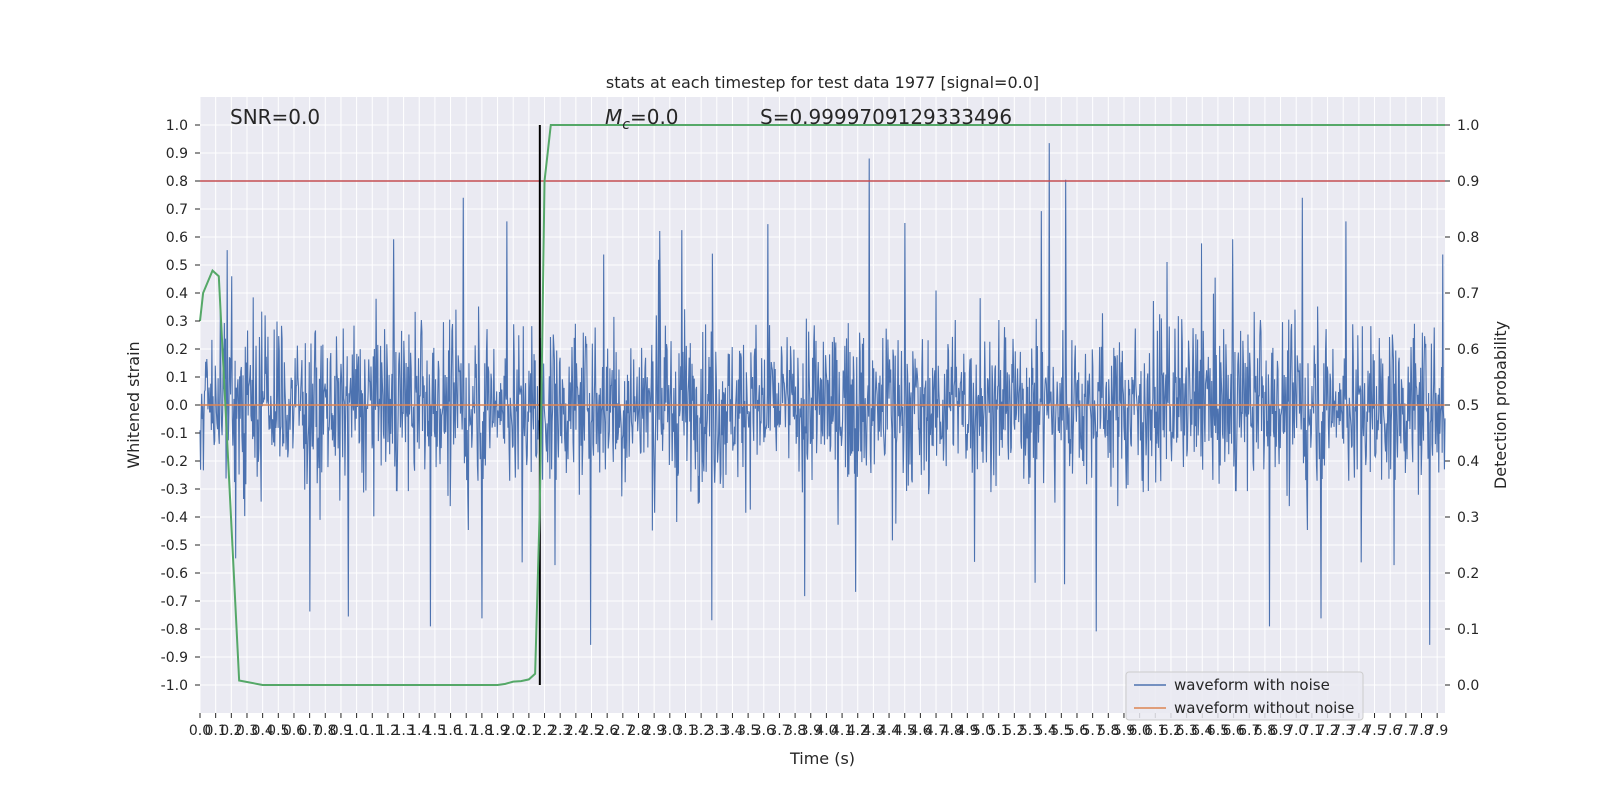 The height and width of the screenshot is (800, 1600). I want to click on y2-tick-label: 0.0, so click(1468, 686).